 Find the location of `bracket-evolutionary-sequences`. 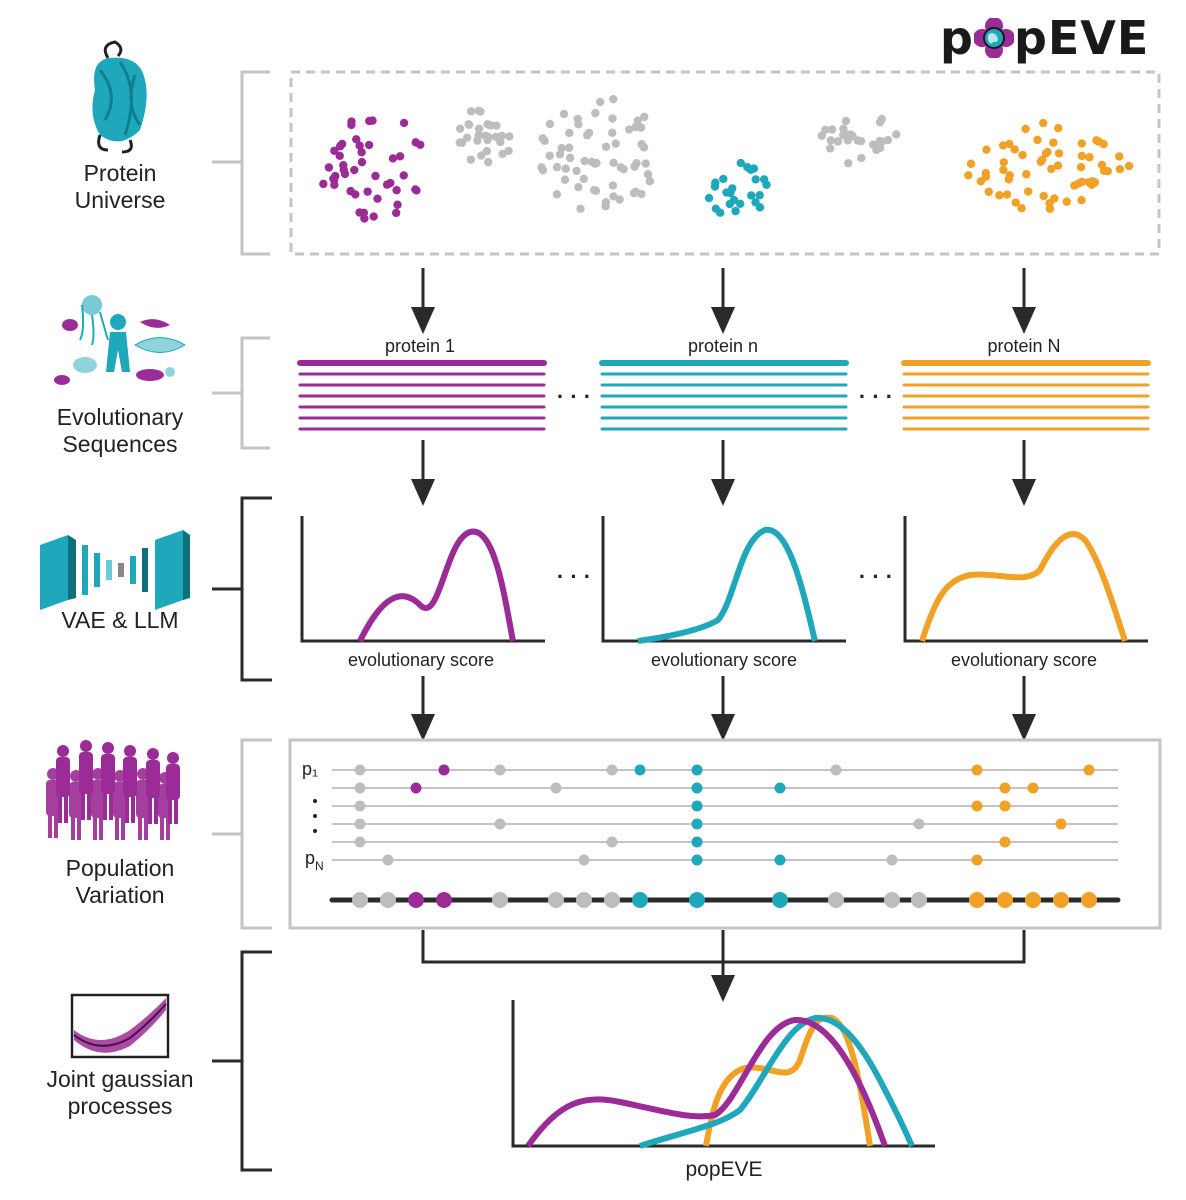

bracket-evolutionary-sequences is located at coordinates (241, 393).